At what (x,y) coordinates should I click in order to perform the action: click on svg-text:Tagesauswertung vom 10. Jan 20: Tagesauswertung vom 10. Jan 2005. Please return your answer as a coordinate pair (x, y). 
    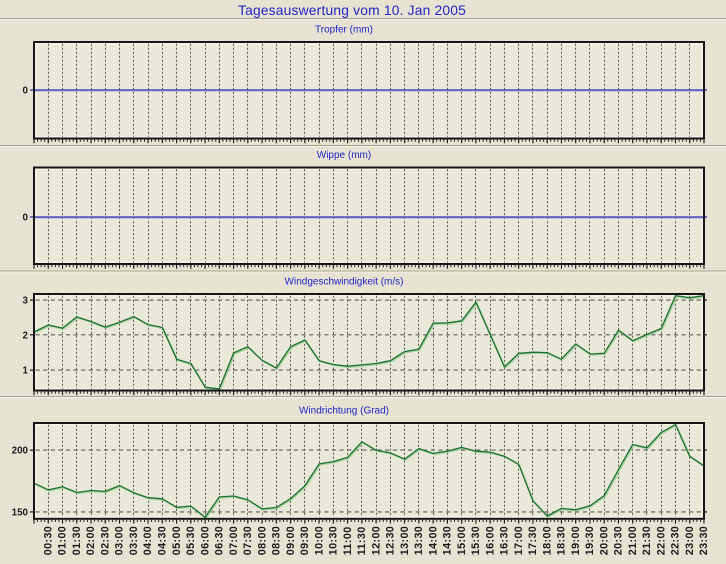
    Looking at the image, I should click on (352, 10).